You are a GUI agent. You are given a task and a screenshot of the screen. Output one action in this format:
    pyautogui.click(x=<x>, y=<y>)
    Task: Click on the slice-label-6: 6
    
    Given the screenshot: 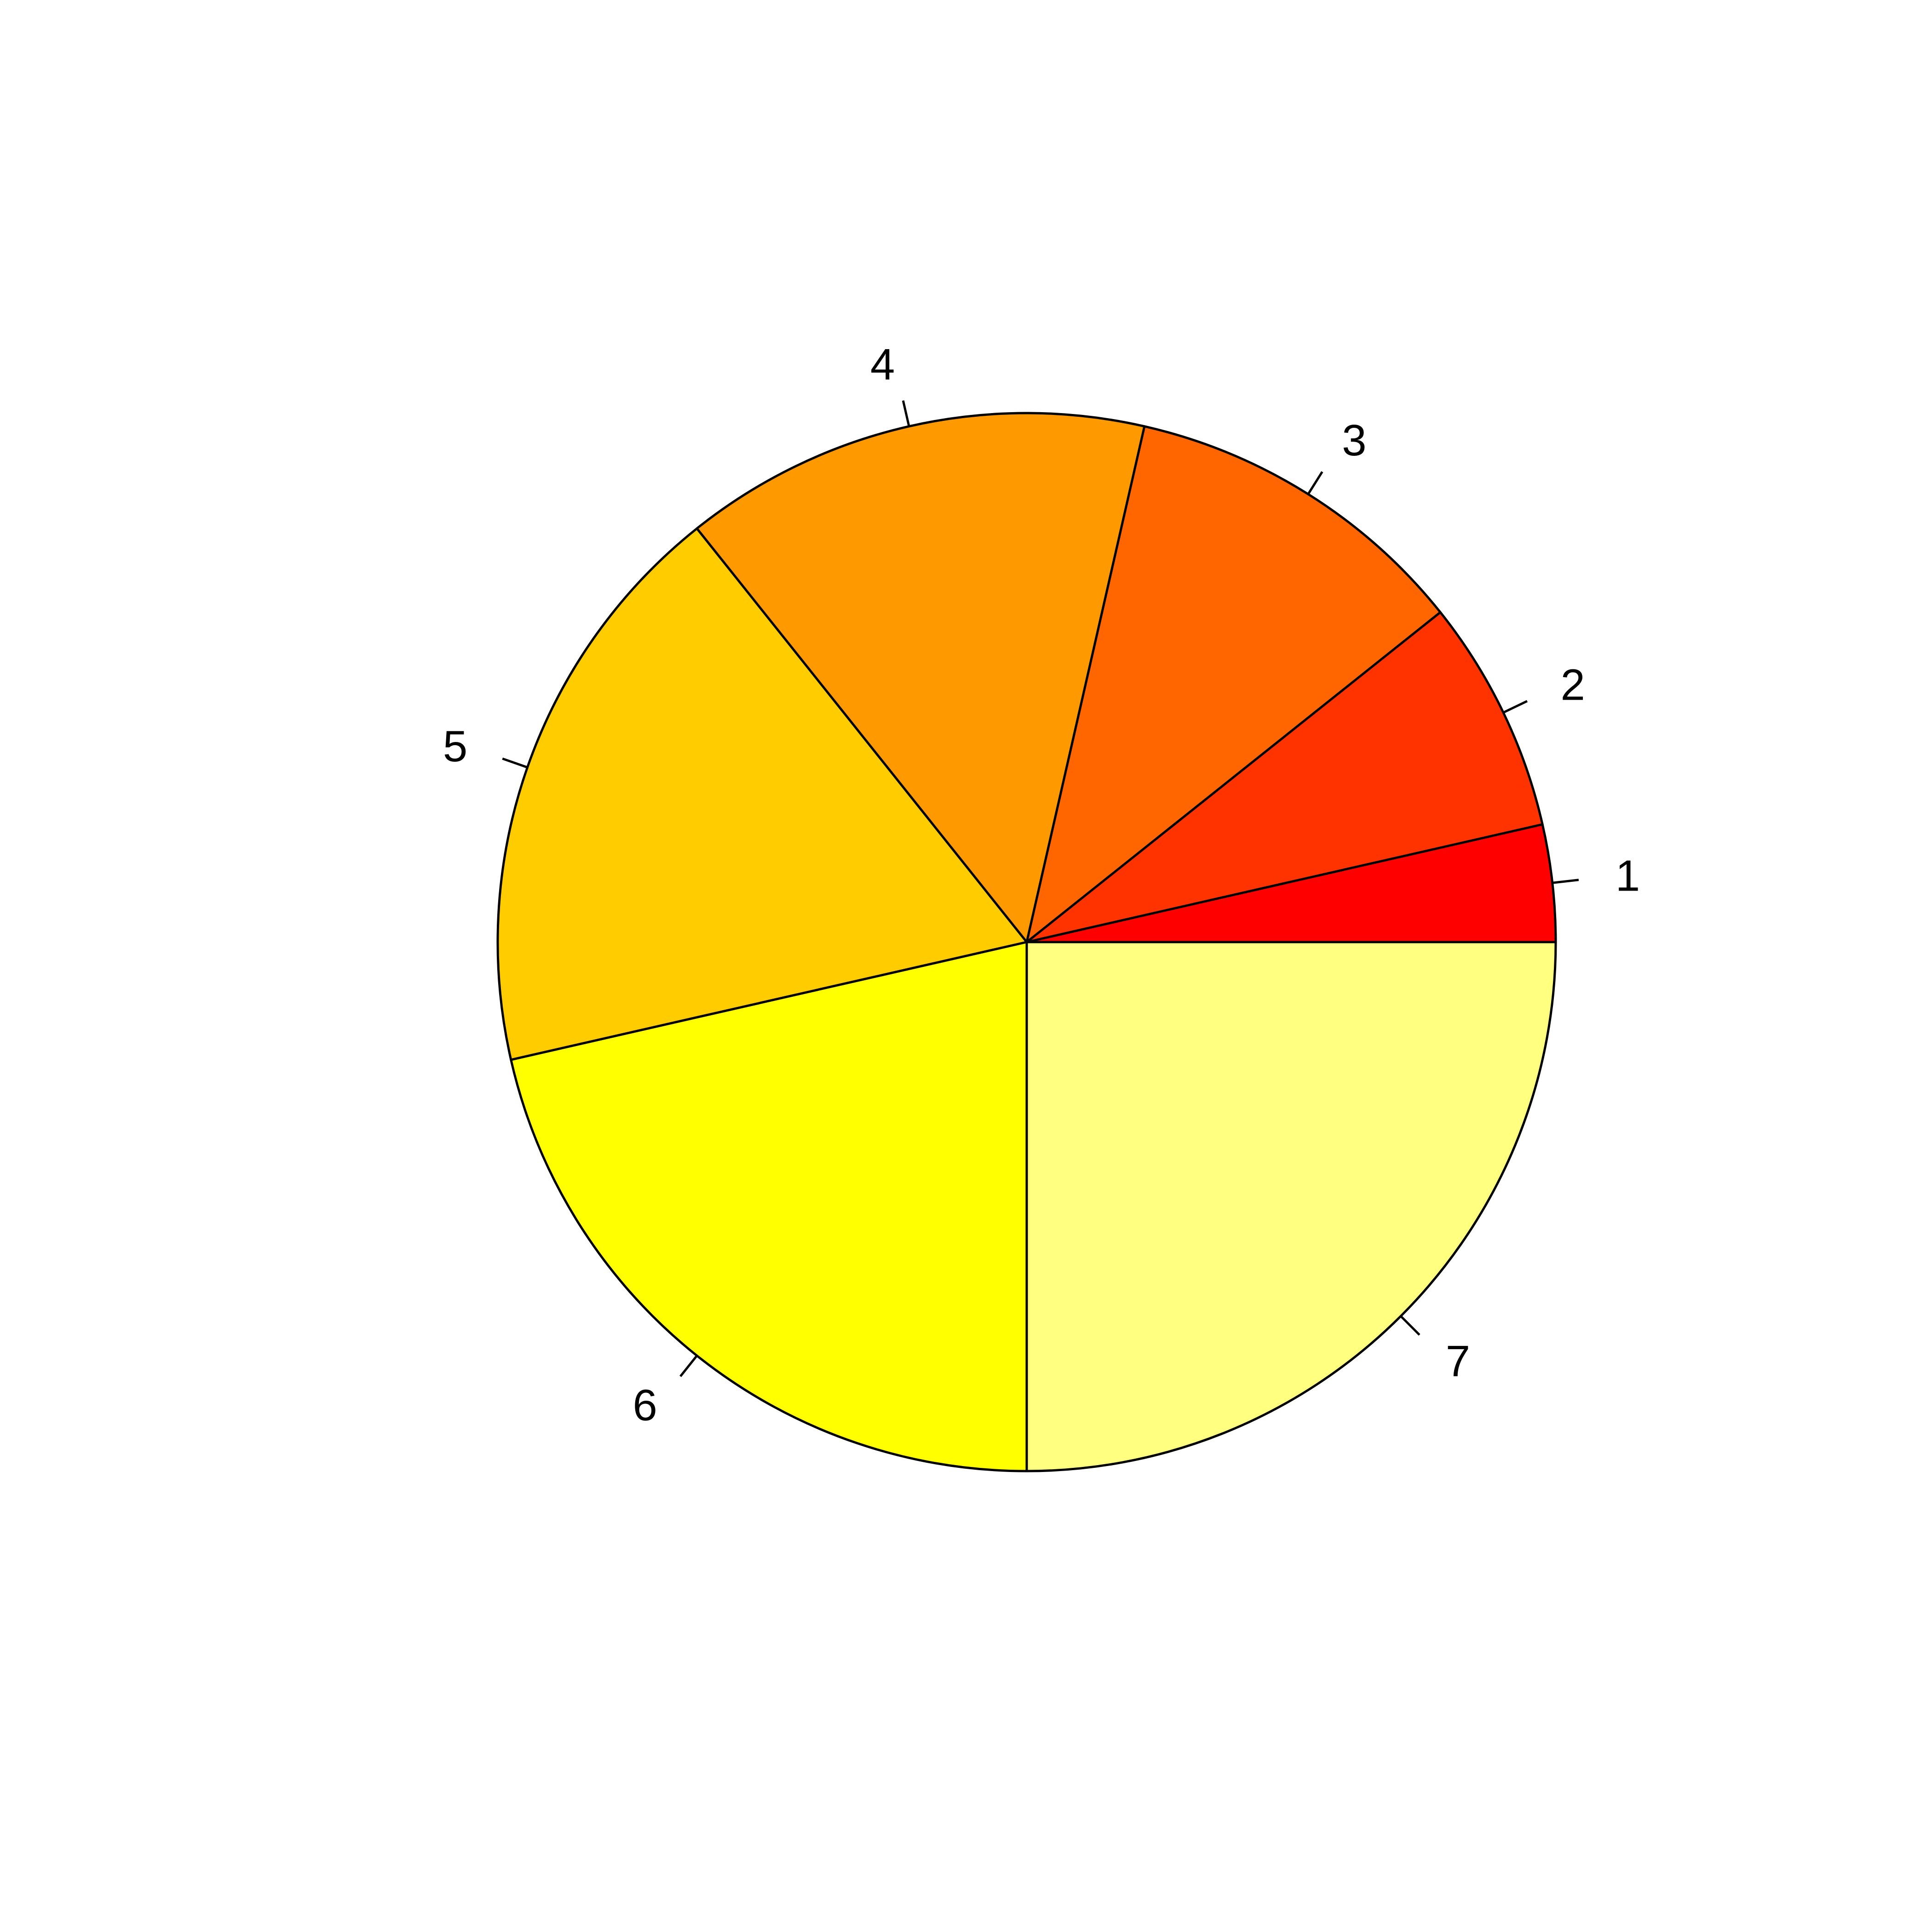 What is the action you would take?
    pyautogui.click(x=645, y=1405)
    